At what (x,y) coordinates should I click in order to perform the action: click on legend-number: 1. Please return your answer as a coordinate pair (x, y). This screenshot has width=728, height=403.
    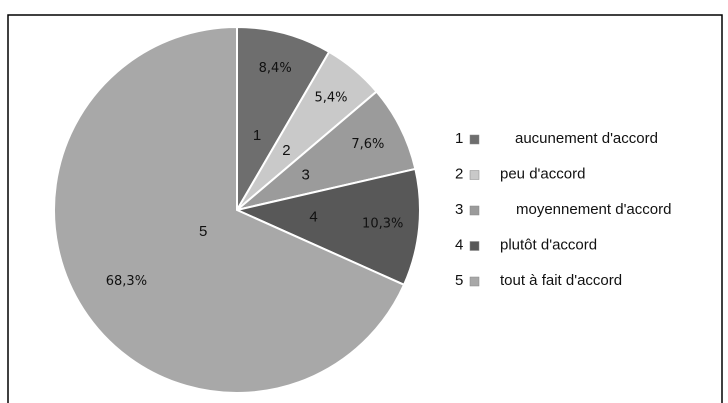
    Looking at the image, I should click on (459, 138).